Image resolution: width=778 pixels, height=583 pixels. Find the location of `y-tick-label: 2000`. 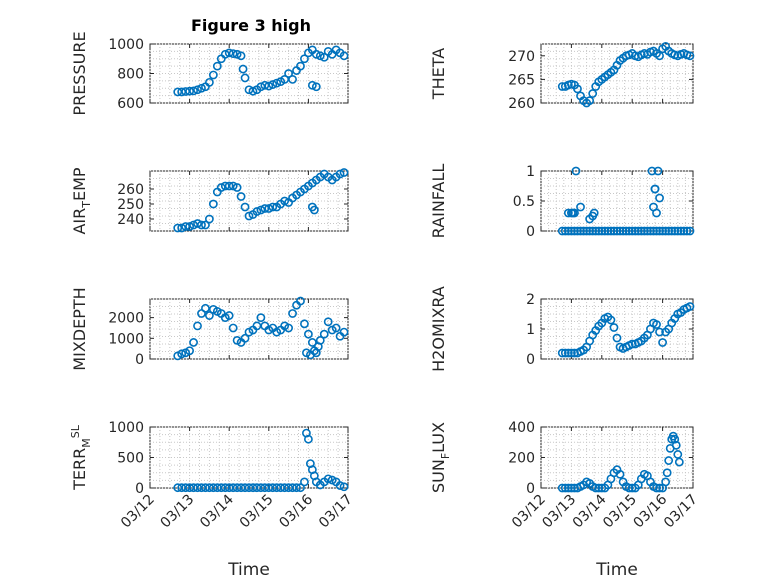

y-tick-label: 2000 is located at coordinates (126, 319).